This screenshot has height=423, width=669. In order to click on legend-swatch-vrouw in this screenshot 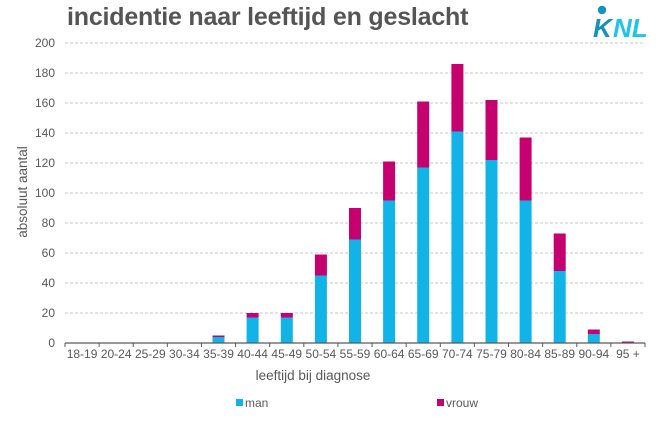, I will do `click(440, 402)`.